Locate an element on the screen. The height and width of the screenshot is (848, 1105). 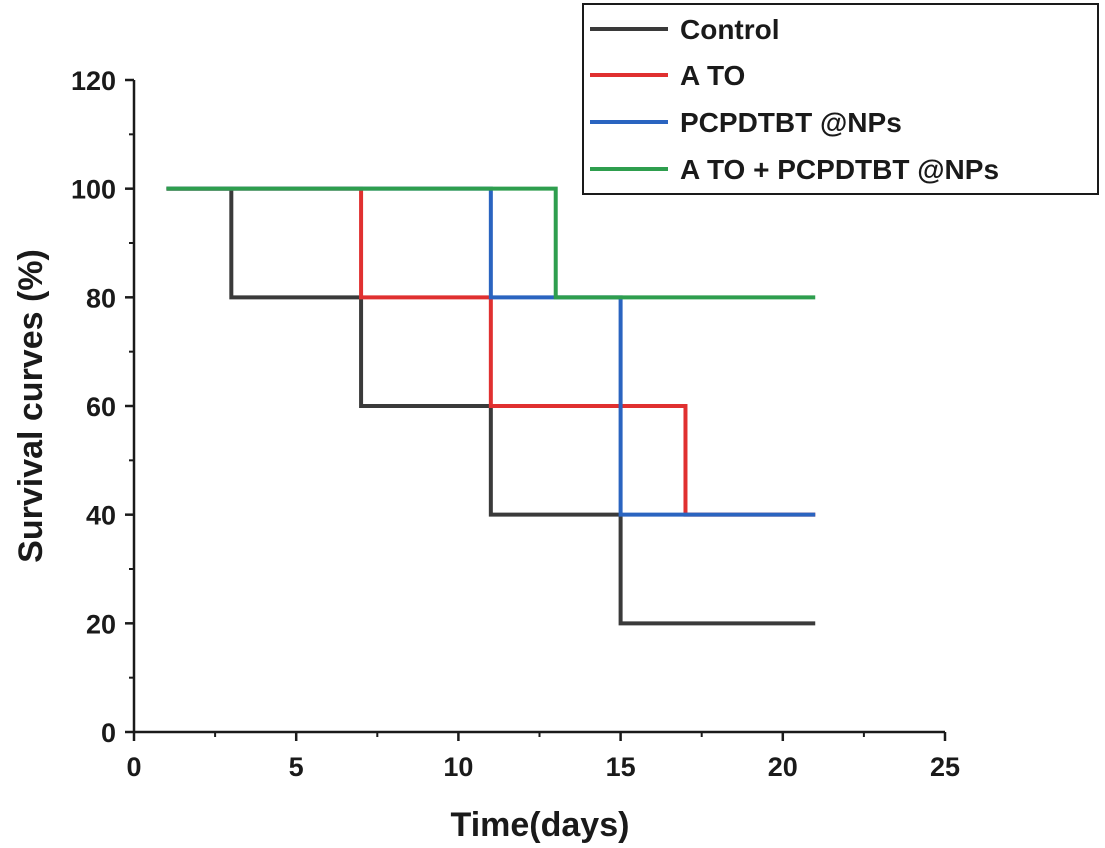
legend-label: A TO + PCPDTBT @NPs is located at coordinates (839, 169).